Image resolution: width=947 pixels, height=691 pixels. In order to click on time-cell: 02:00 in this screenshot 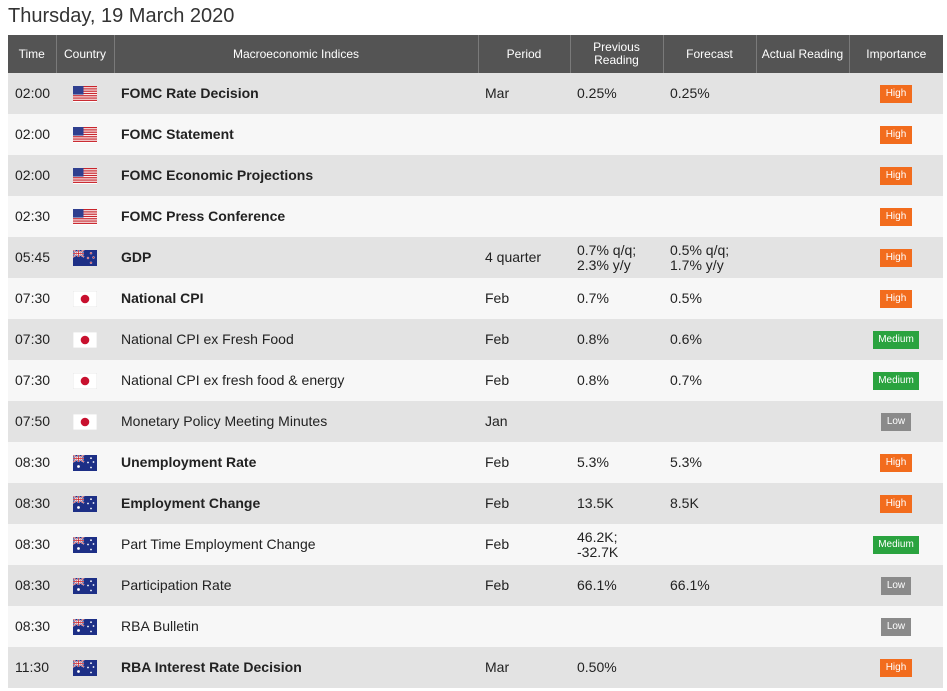, I will do `click(32, 175)`.